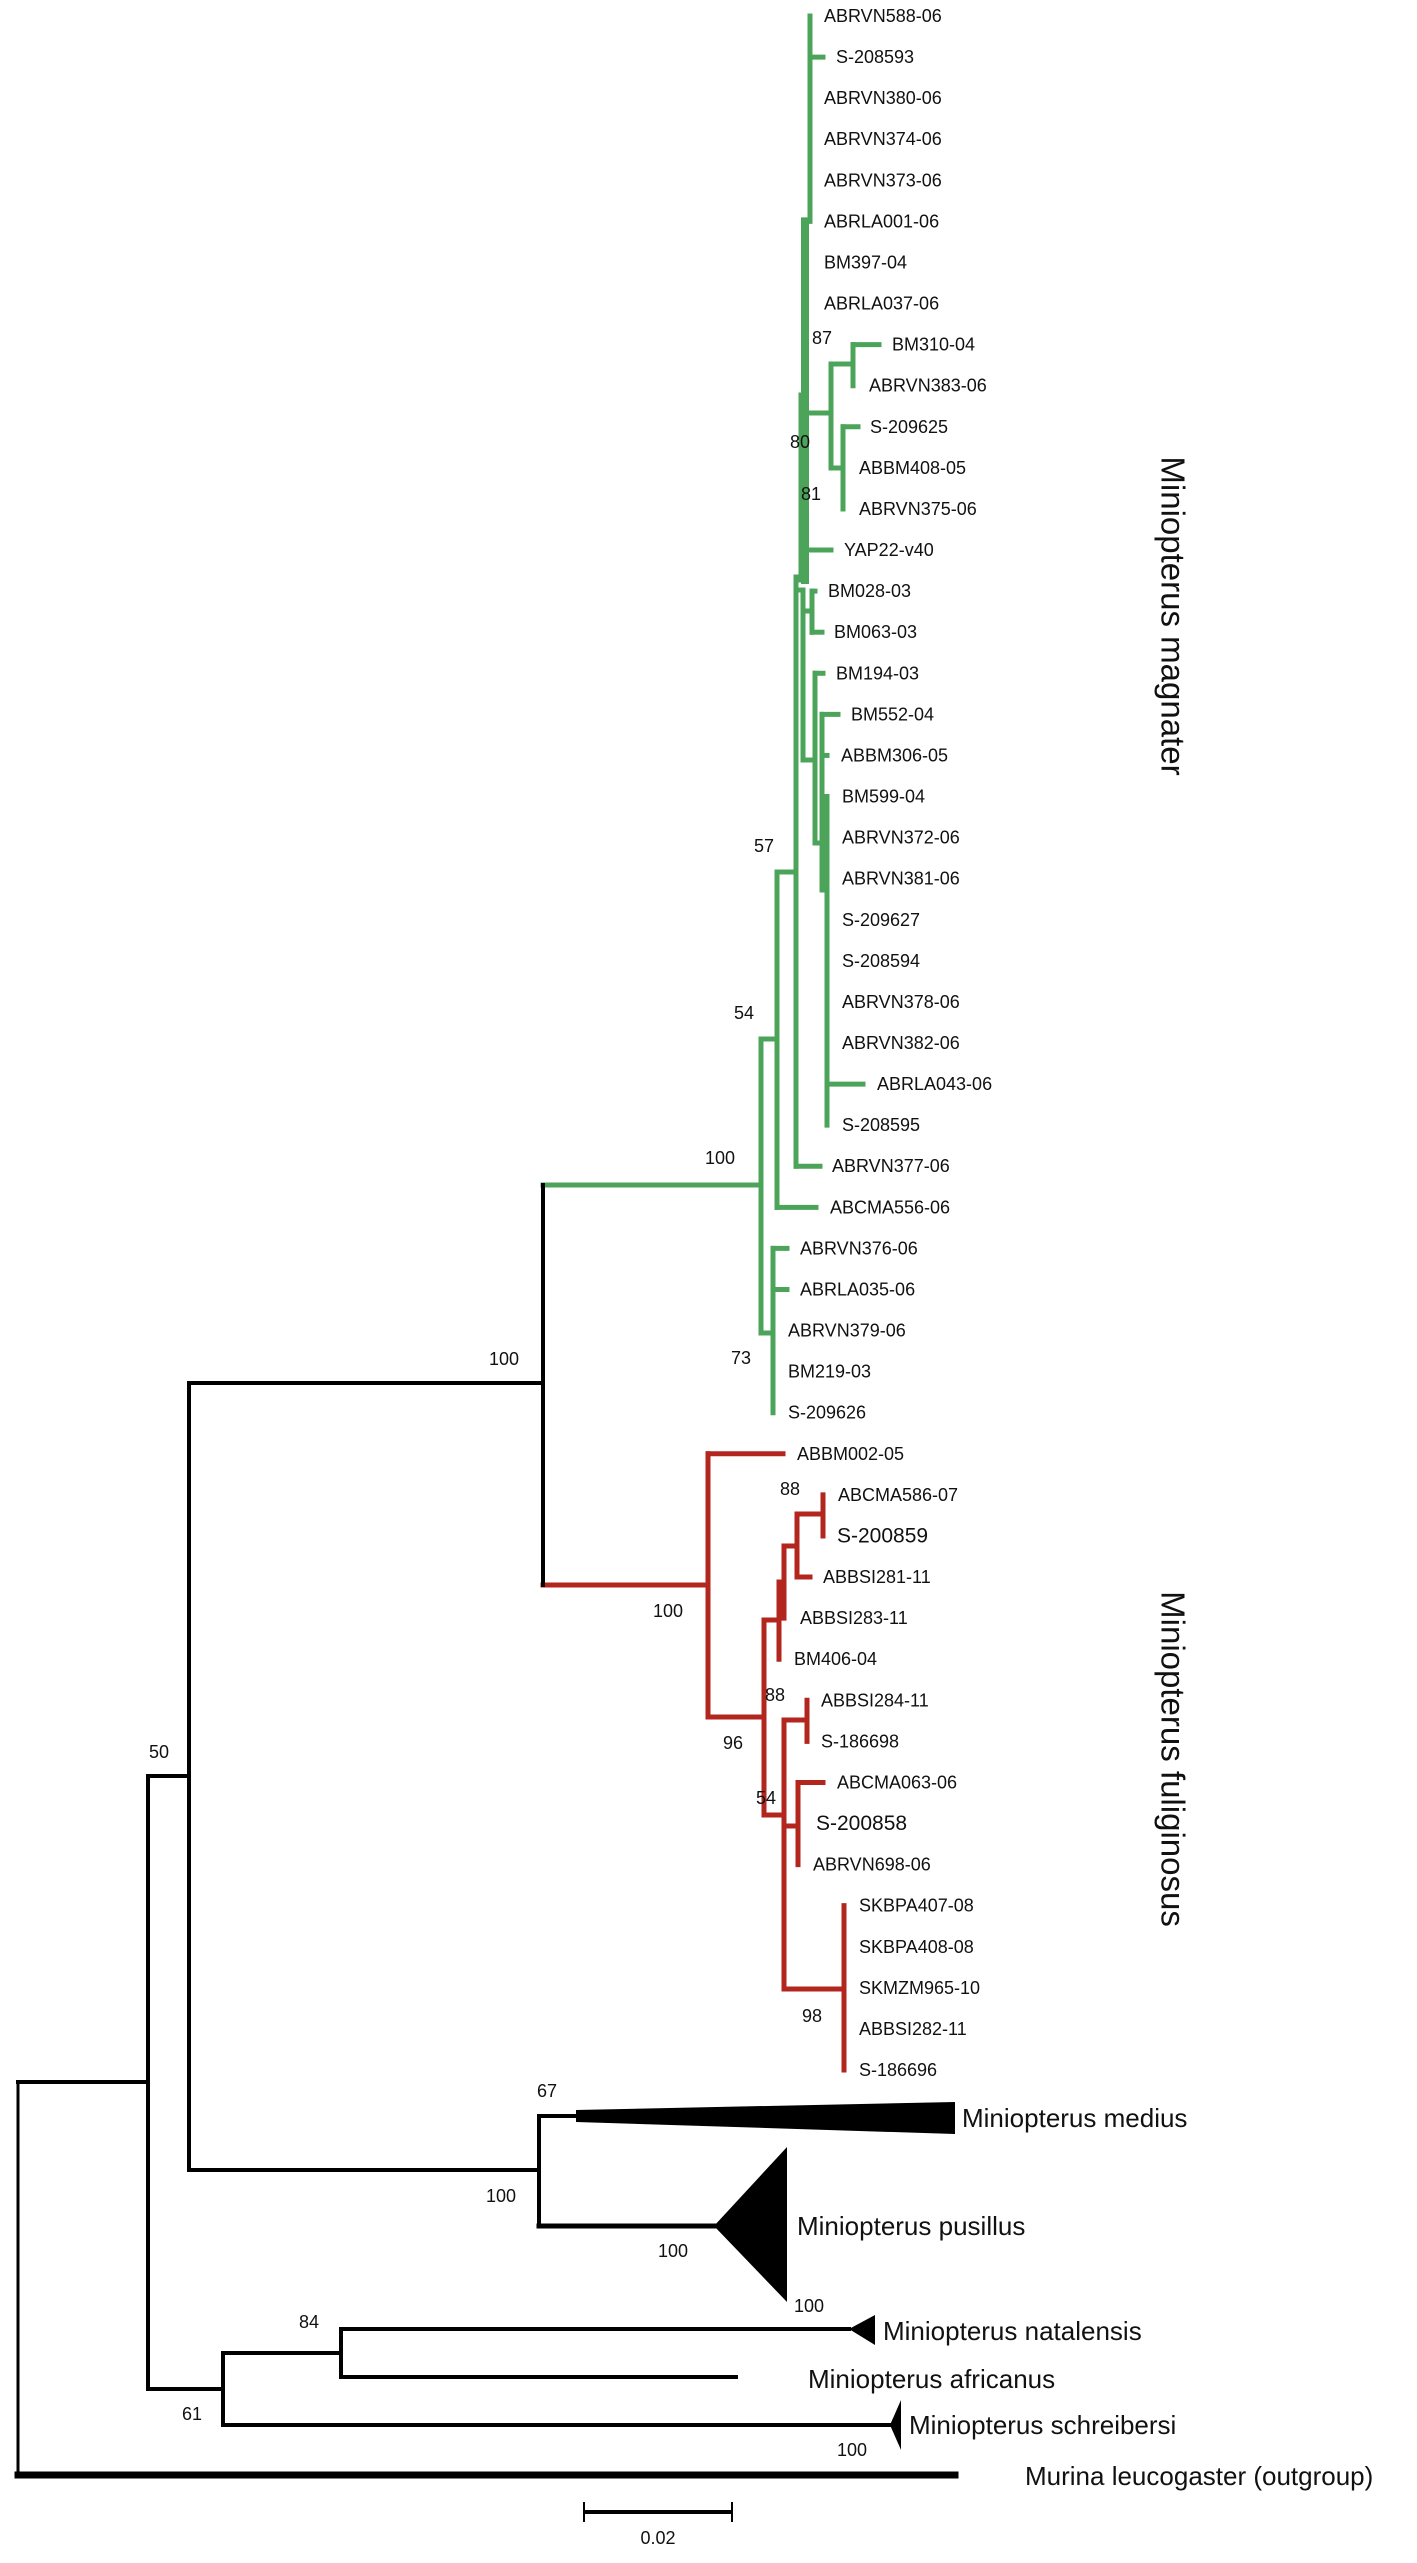  I want to click on leaf-label: ABBSI284-11, so click(875, 1700).